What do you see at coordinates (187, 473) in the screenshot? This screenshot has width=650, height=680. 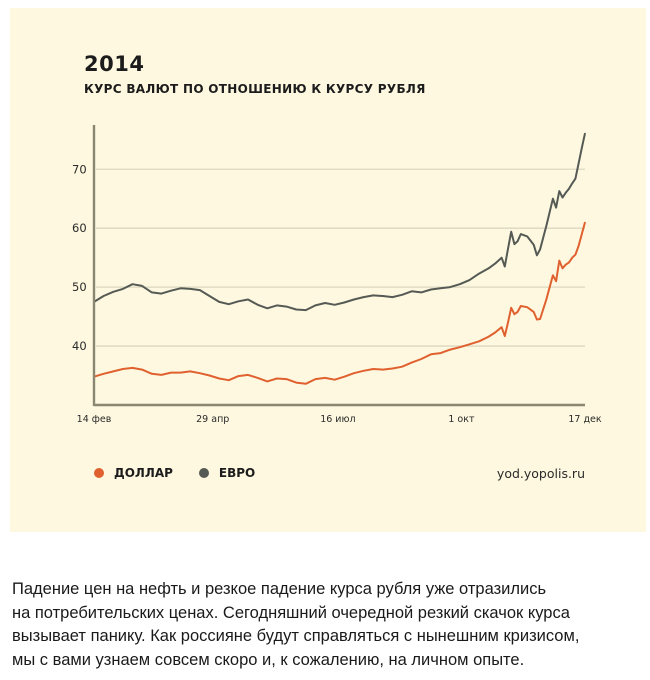 I see `legend: ДОЛЛАР ЕВРО` at bounding box center [187, 473].